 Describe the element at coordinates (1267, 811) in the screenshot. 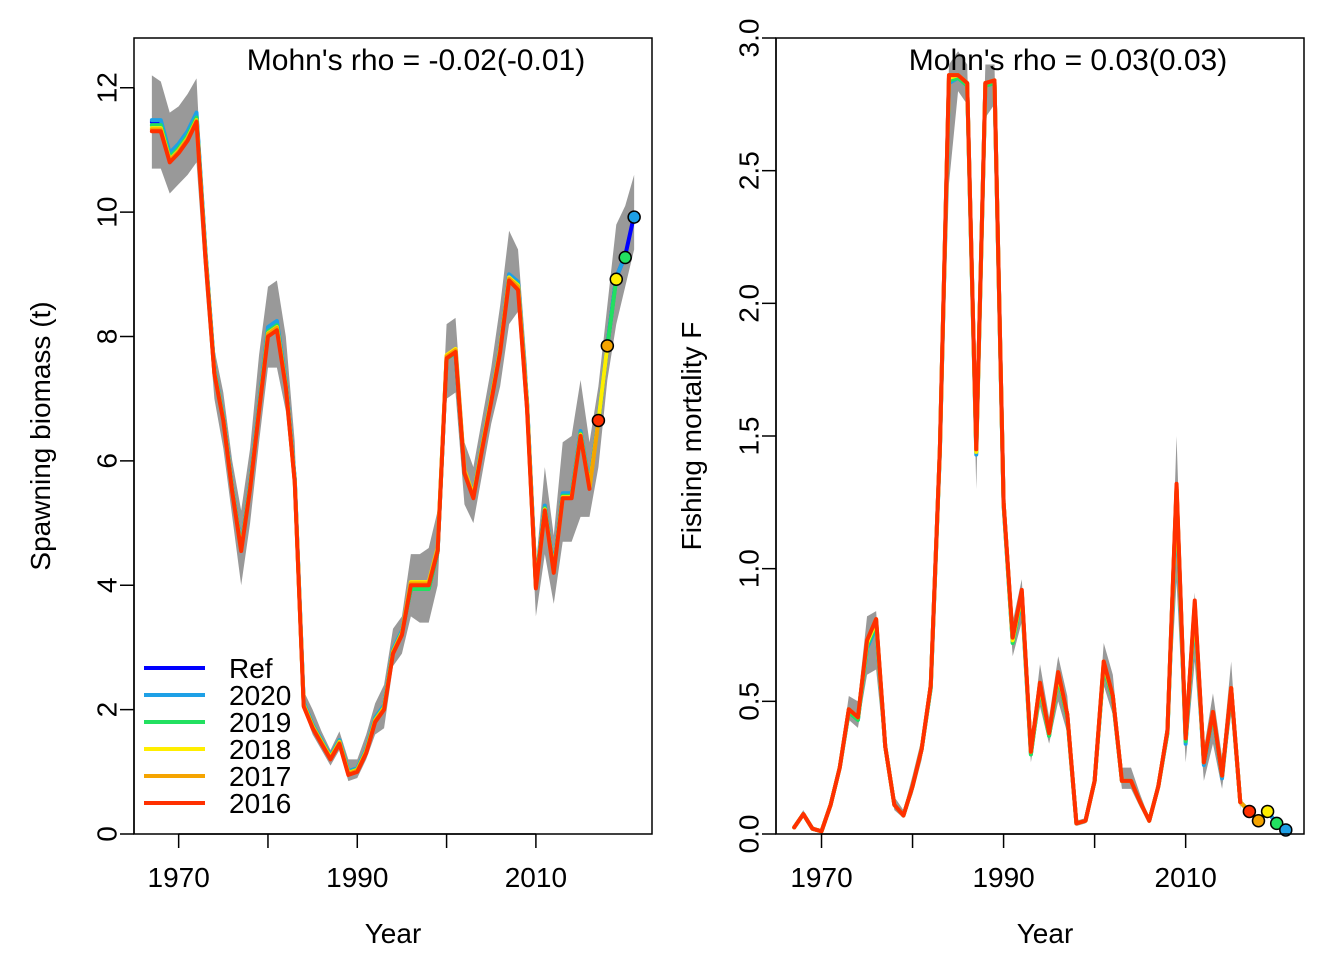

I see `f-endpoint-2019` at that location.